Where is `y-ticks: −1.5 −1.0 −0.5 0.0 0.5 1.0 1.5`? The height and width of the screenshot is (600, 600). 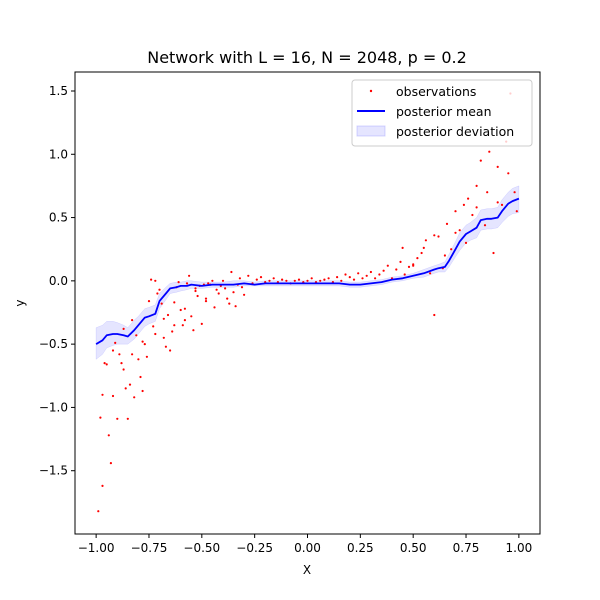 y-ticks: −1.5 −1.0 −0.5 0.0 0.5 1.0 1.5 is located at coordinates (57, 281).